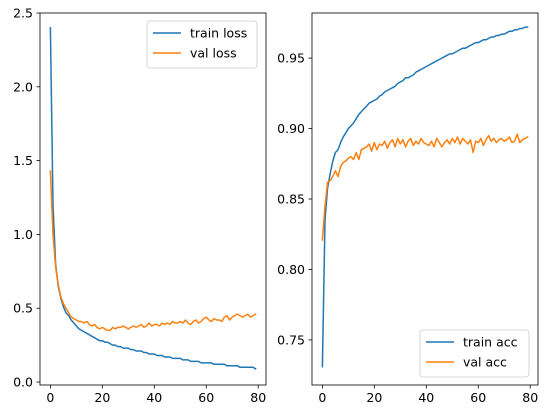  Describe the element at coordinates (478, 397) in the screenshot. I see `acc-x-tick-label: 60` at that location.